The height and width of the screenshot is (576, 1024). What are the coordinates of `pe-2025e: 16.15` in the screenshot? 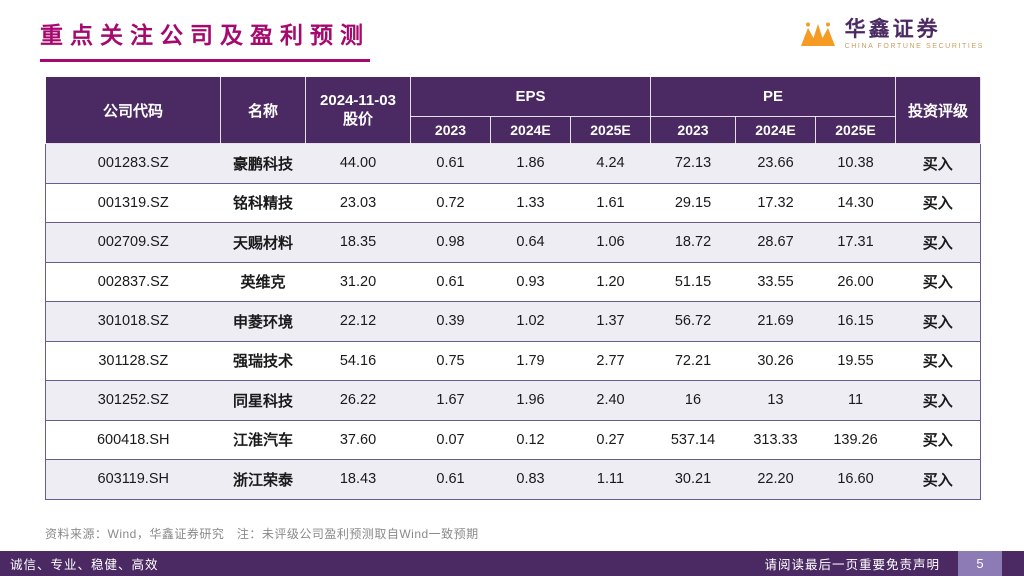 It's located at (855, 321).